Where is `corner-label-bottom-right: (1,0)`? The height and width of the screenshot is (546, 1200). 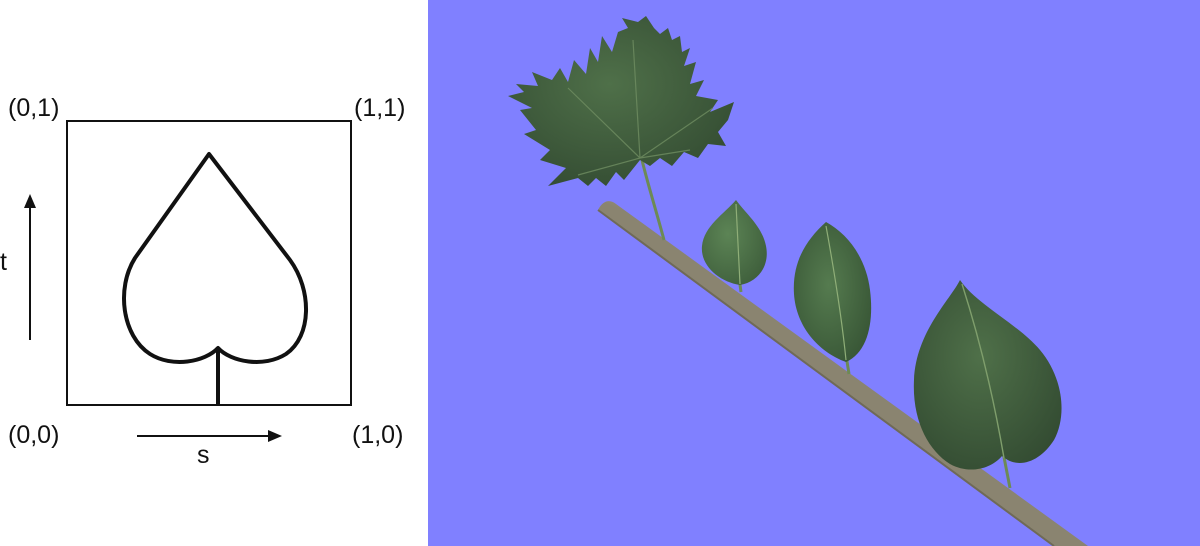 corner-label-bottom-right: (1,0) is located at coordinates (378, 435).